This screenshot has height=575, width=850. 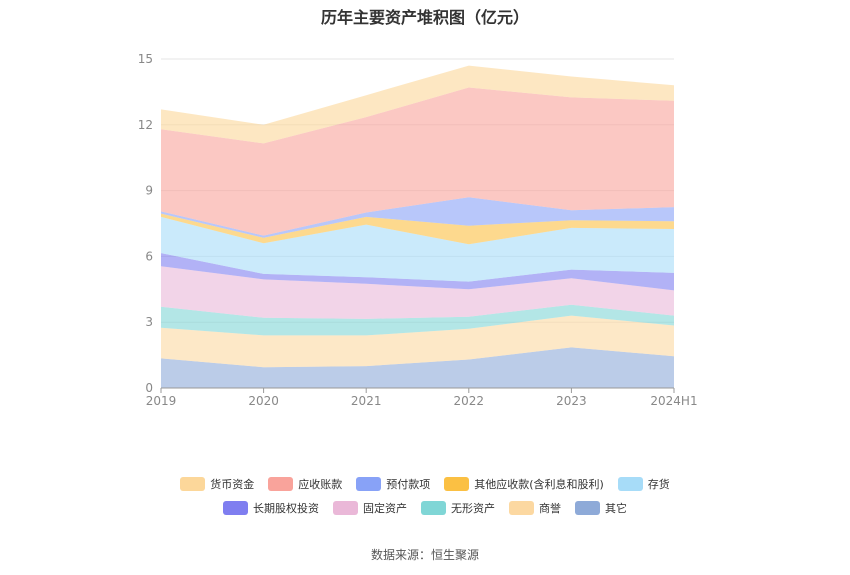 What do you see at coordinates (539, 484) in the screenshot?
I see `legend-label: 其他应收款(含利息和股利)` at bounding box center [539, 484].